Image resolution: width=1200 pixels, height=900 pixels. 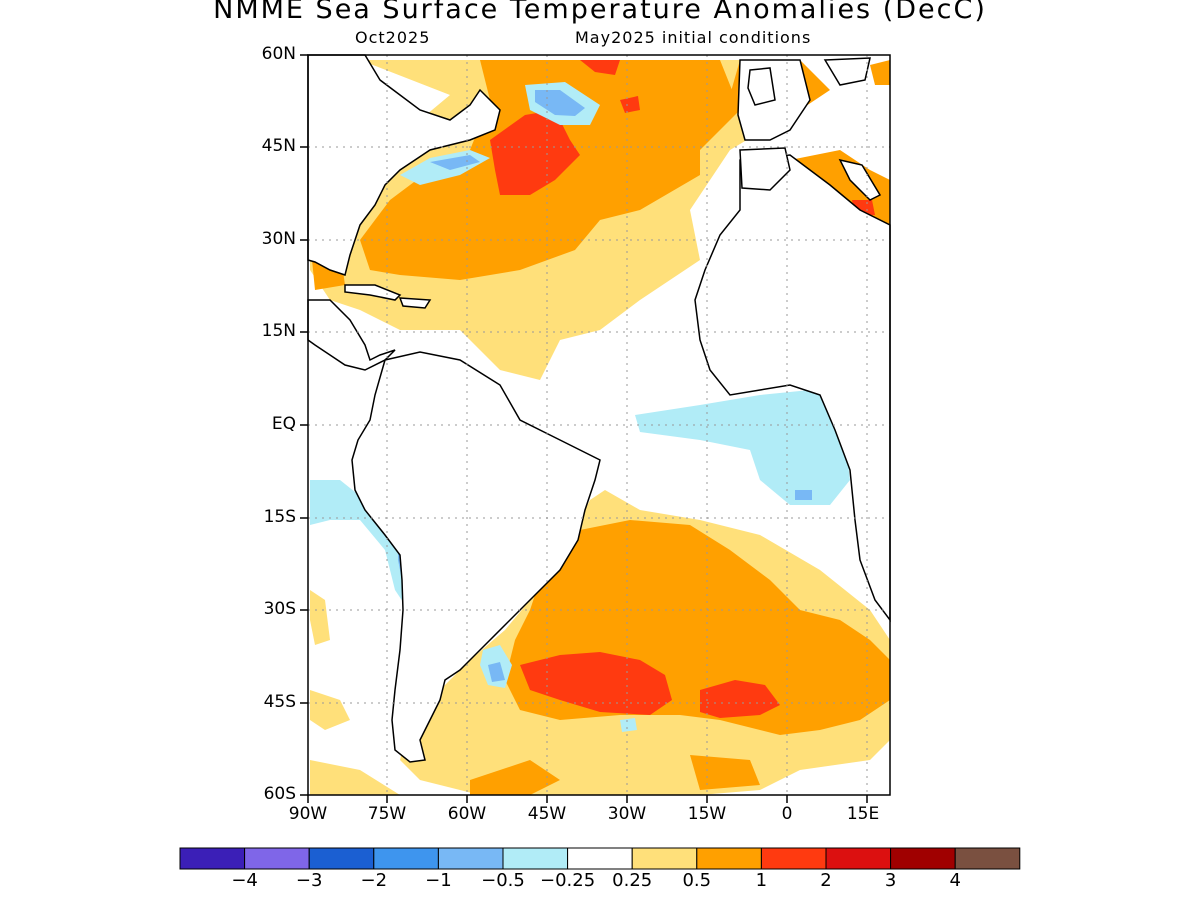 I want to click on anomaly-south-orange2, so click(x=515, y=777).